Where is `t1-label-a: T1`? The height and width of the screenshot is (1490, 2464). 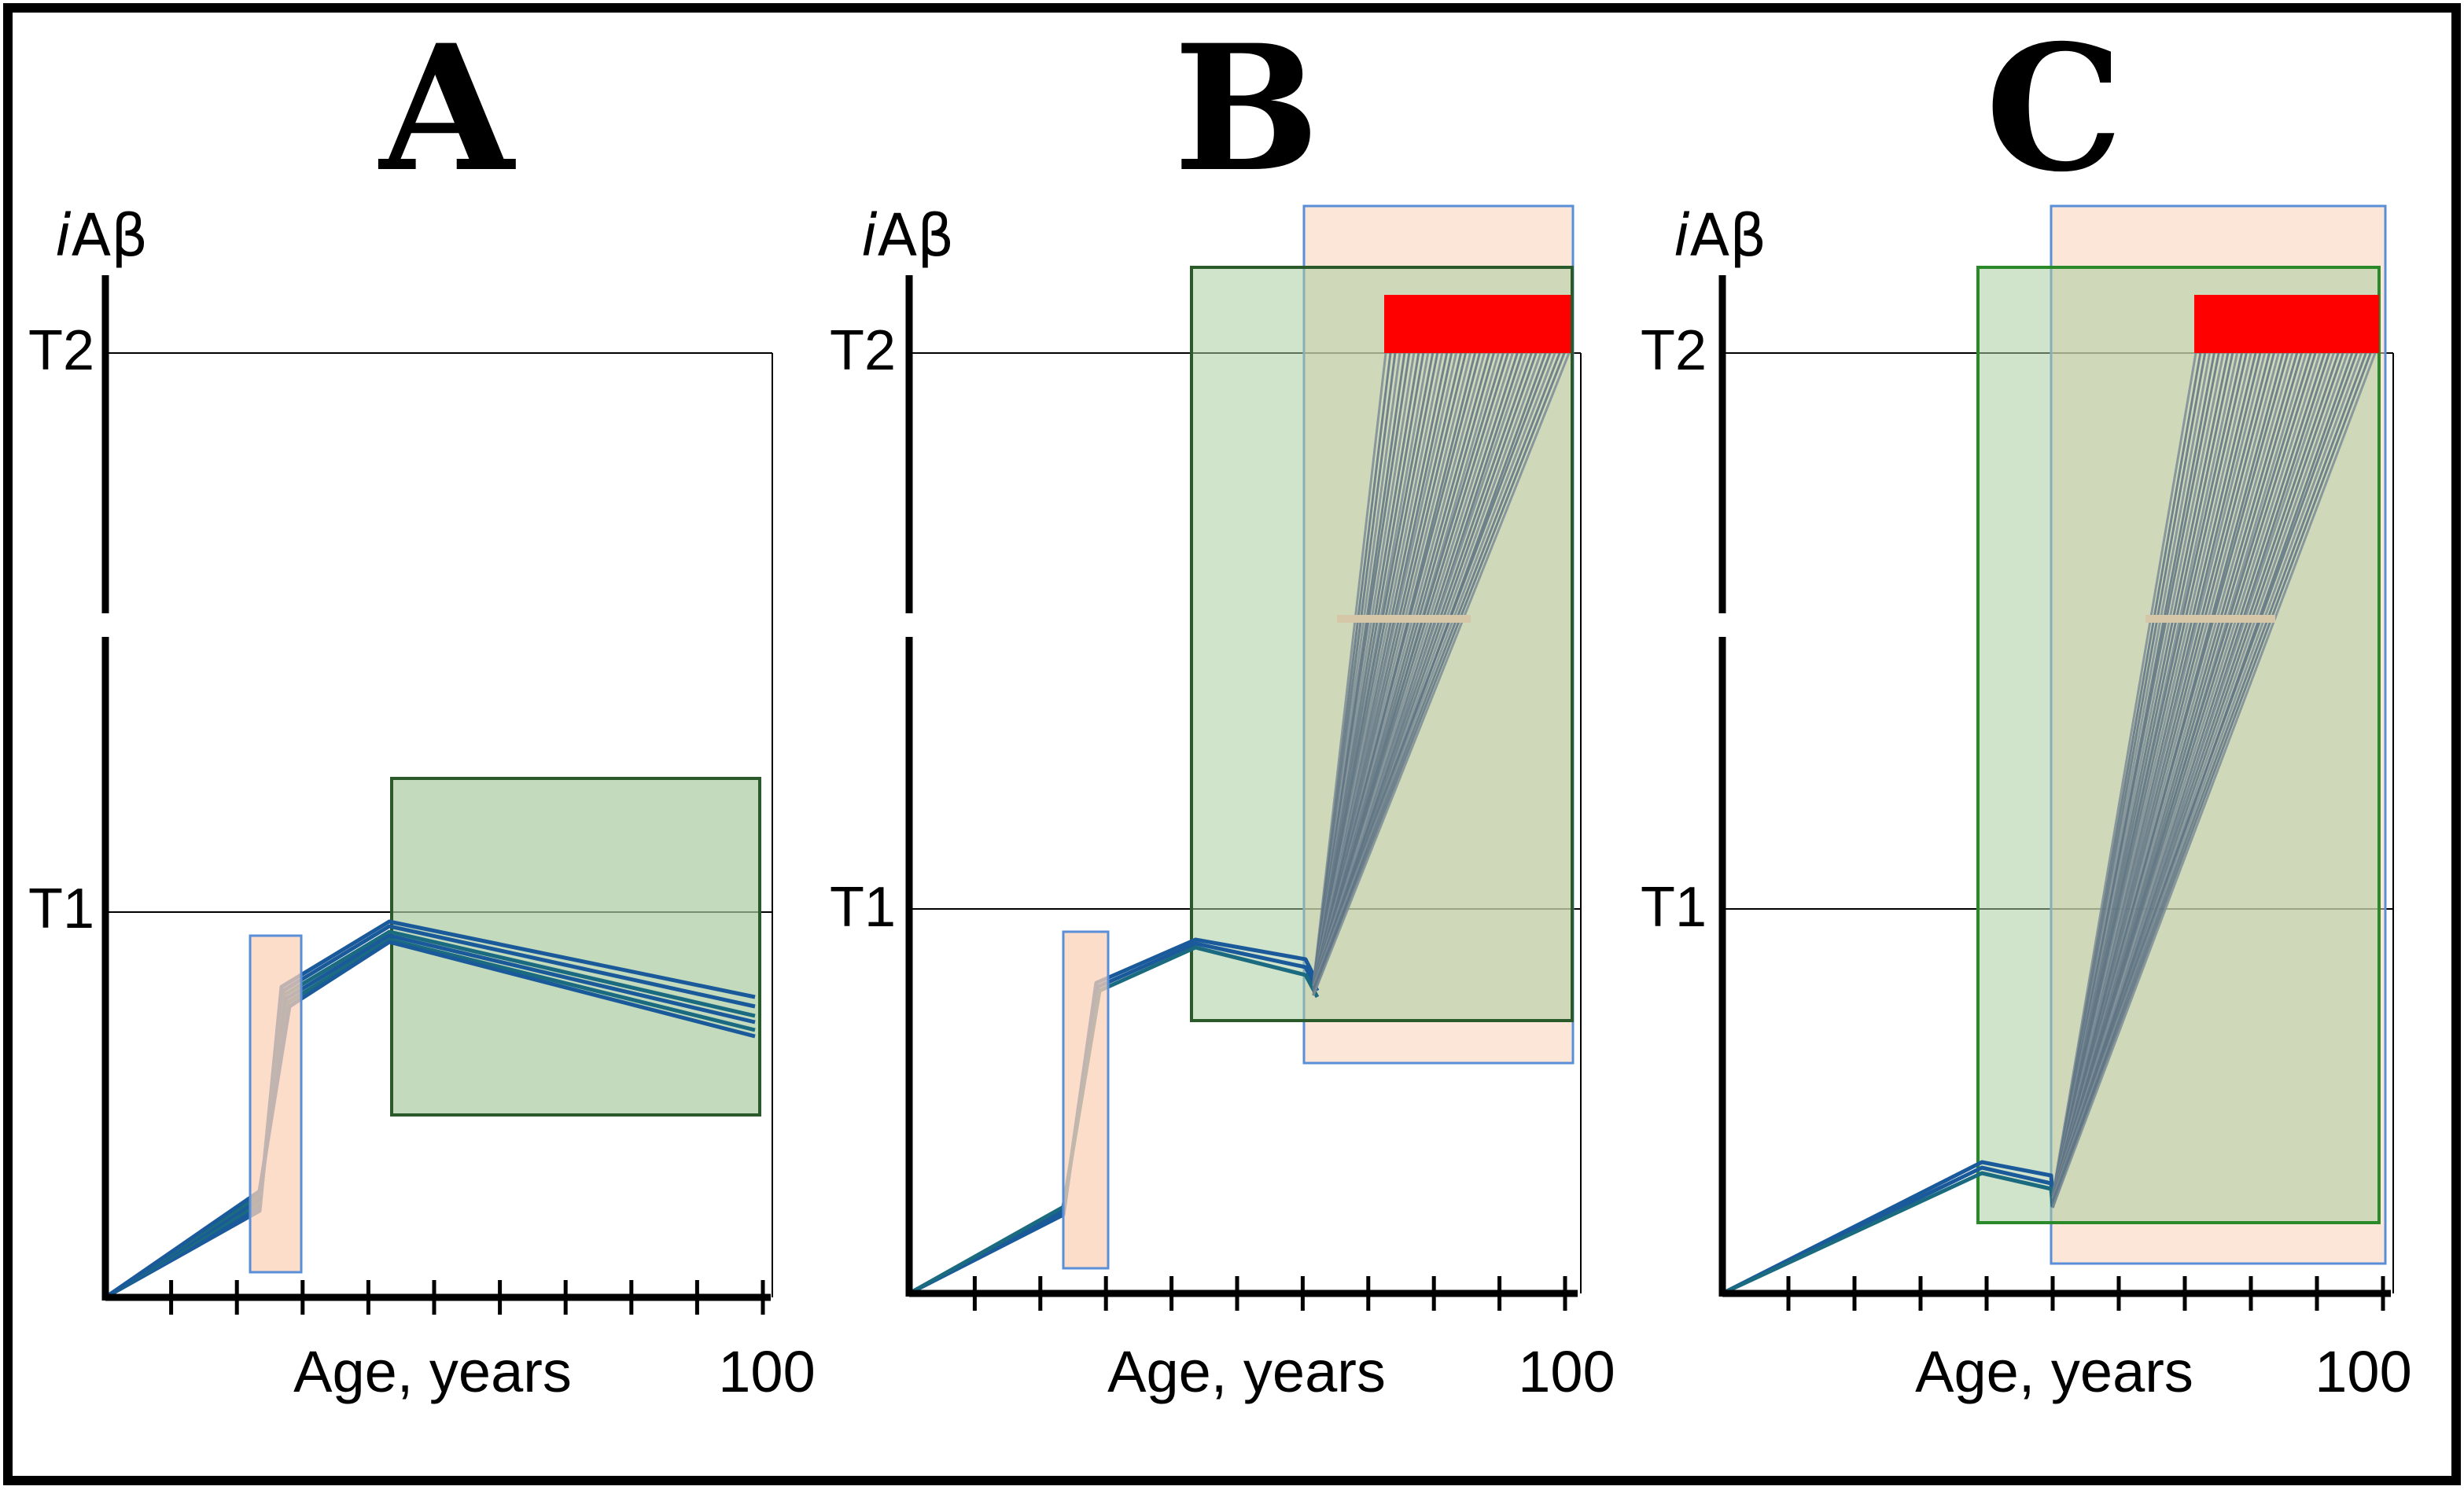
t1-label-a: T1 is located at coordinates (61, 908).